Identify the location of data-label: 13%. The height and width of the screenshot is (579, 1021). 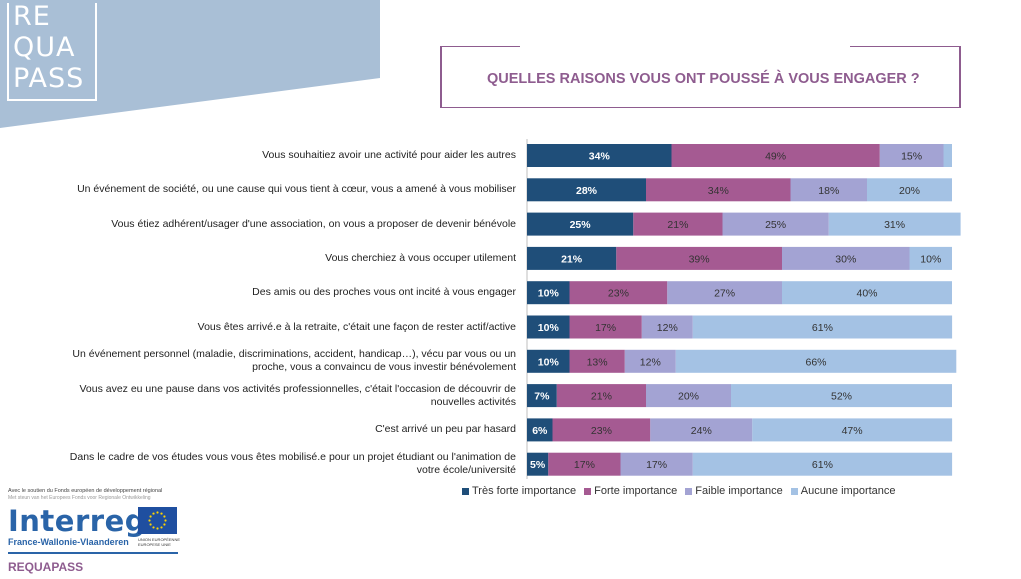
(597, 362).